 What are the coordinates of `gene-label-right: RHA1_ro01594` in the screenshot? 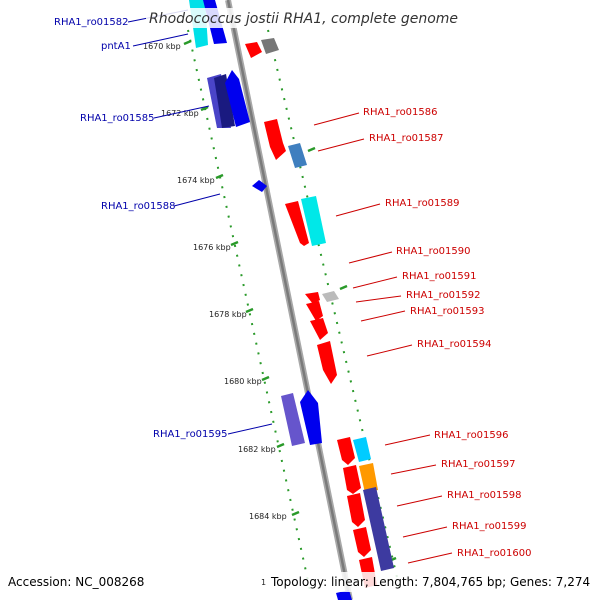 It's located at (454, 344).